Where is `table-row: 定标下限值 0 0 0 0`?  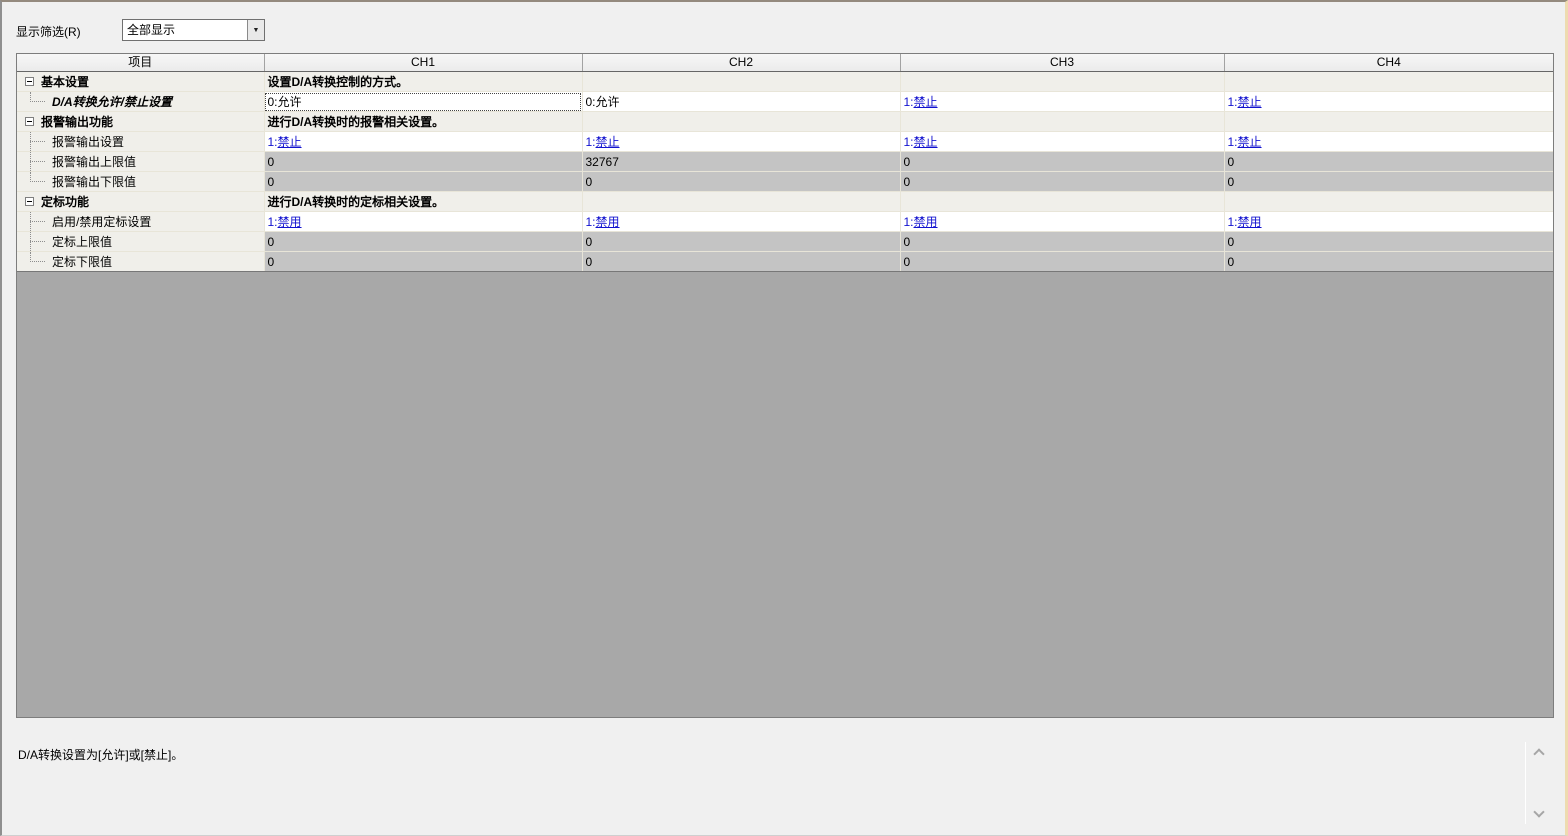 table-row: 定标下限值 0 0 0 0 is located at coordinates (785, 261).